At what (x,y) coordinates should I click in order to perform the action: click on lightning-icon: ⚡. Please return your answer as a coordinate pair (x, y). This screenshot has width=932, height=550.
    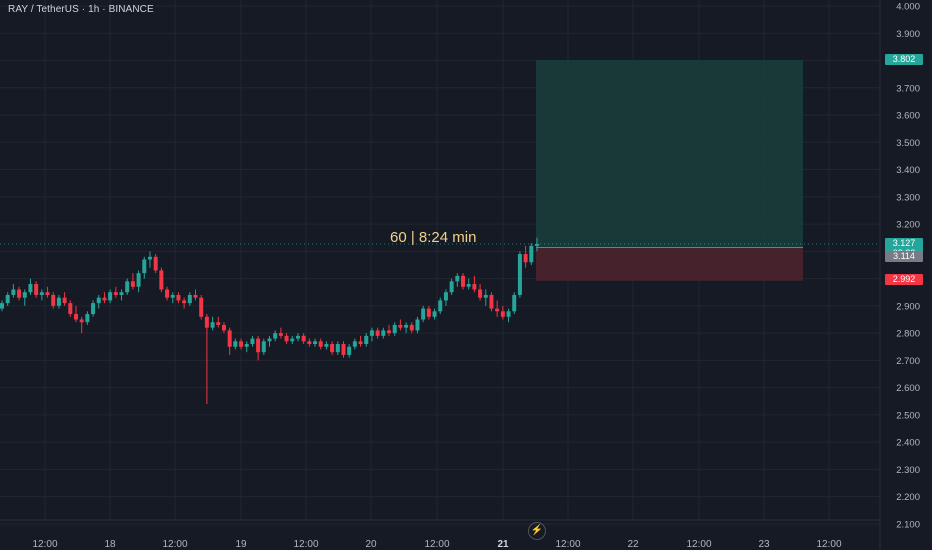
    Looking at the image, I should click on (537, 531).